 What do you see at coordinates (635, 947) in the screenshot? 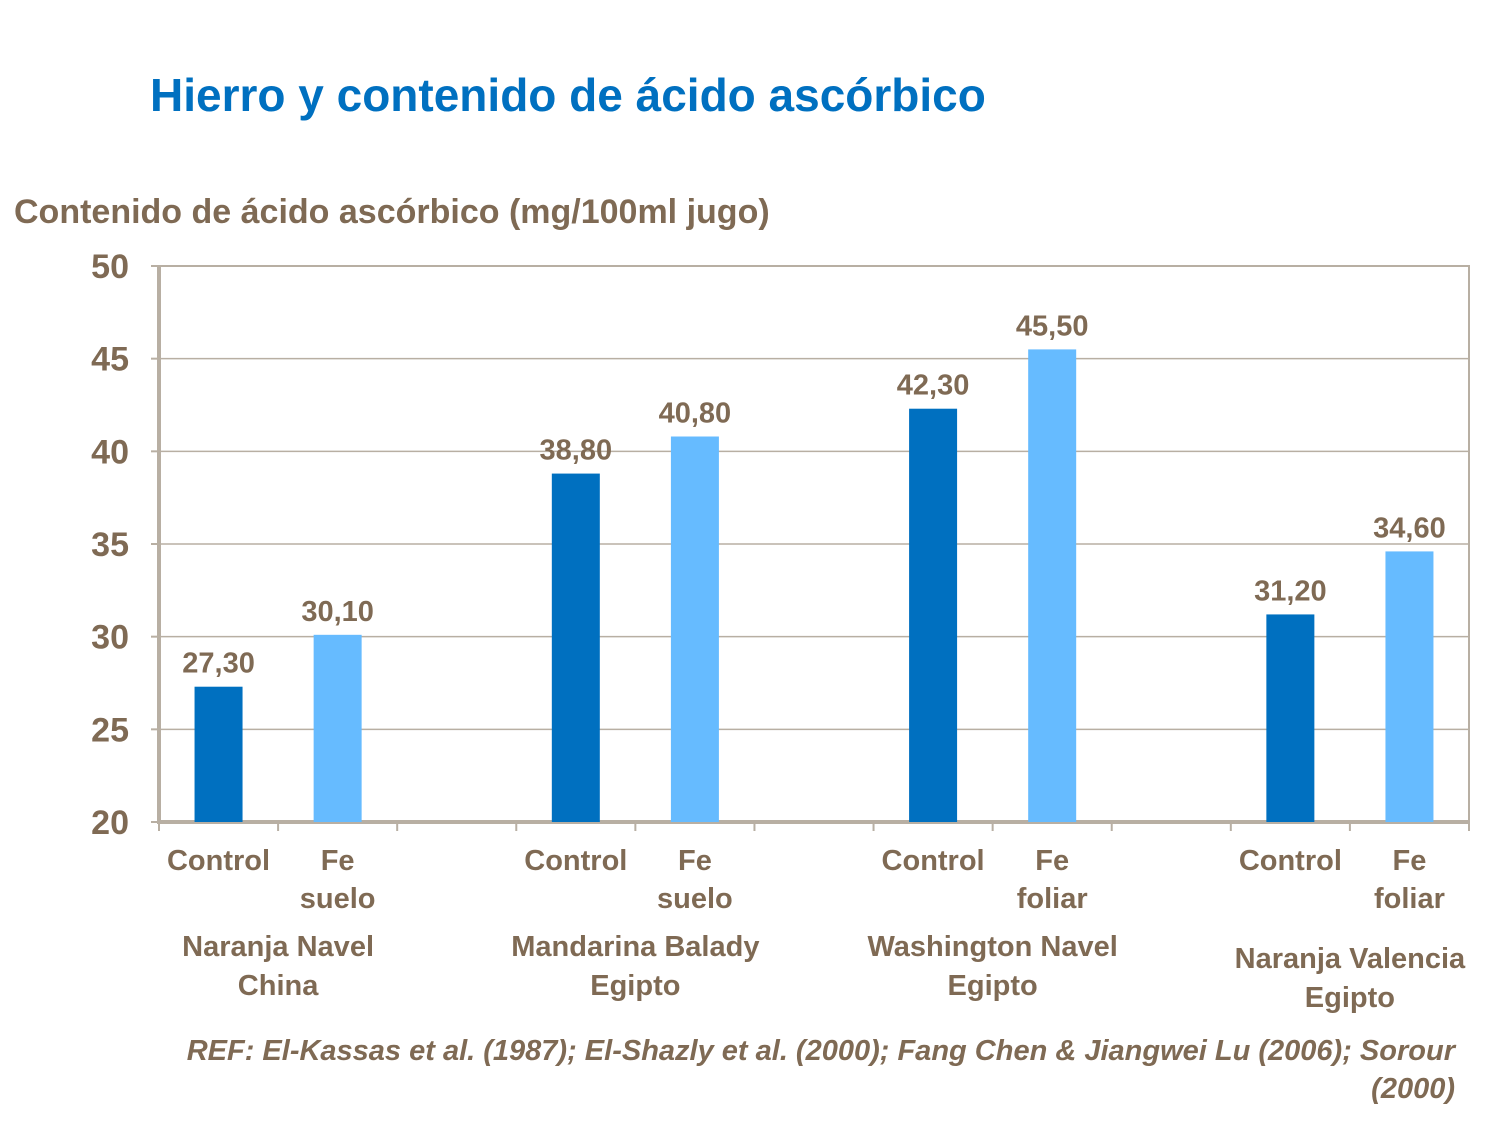
I see `group-label: Mandarina Balady` at bounding box center [635, 947].